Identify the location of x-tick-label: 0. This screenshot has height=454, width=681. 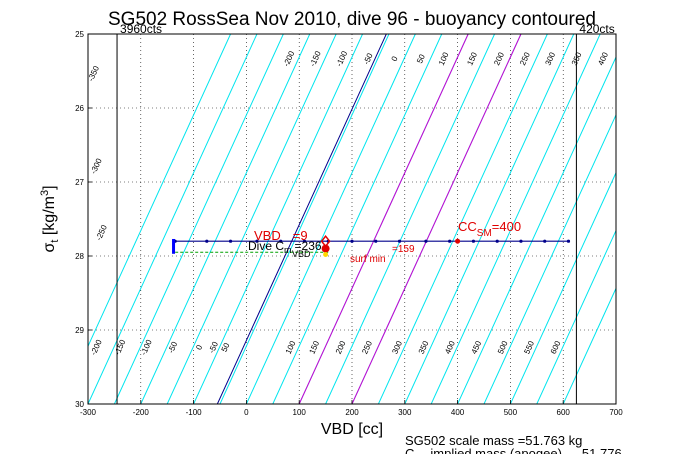
(246, 412).